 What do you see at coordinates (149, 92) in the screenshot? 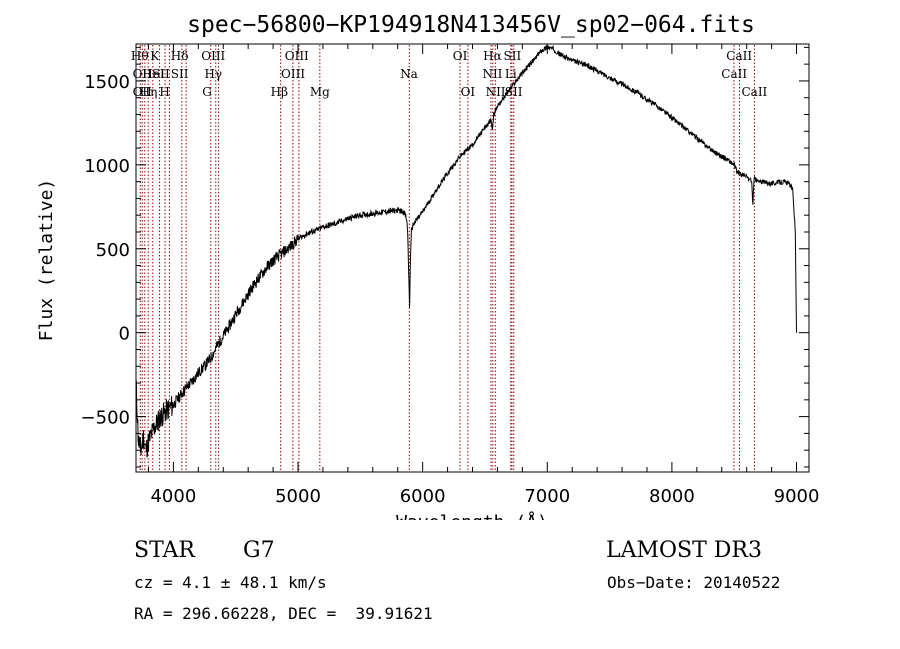
I see `spectral-line-label: Hη` at bounding box center [149, 92].